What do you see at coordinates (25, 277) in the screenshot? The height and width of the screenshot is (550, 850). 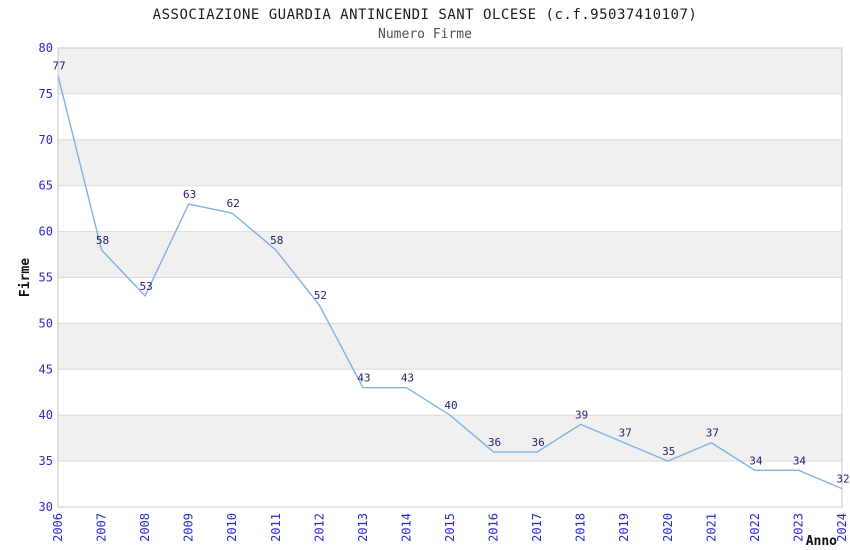 I see `y-axis-title: Firme` at bounding box center [25, 277].